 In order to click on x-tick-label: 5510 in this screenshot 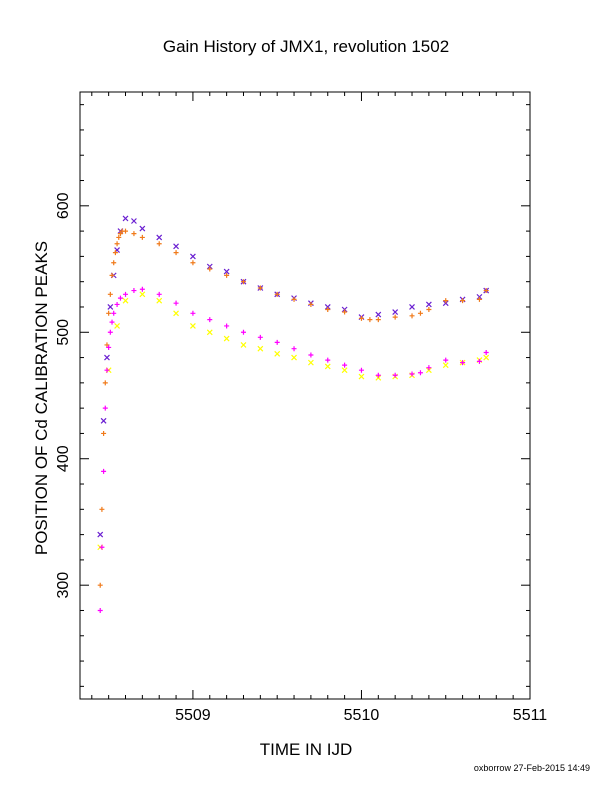, I will do `click(362, 715)`.